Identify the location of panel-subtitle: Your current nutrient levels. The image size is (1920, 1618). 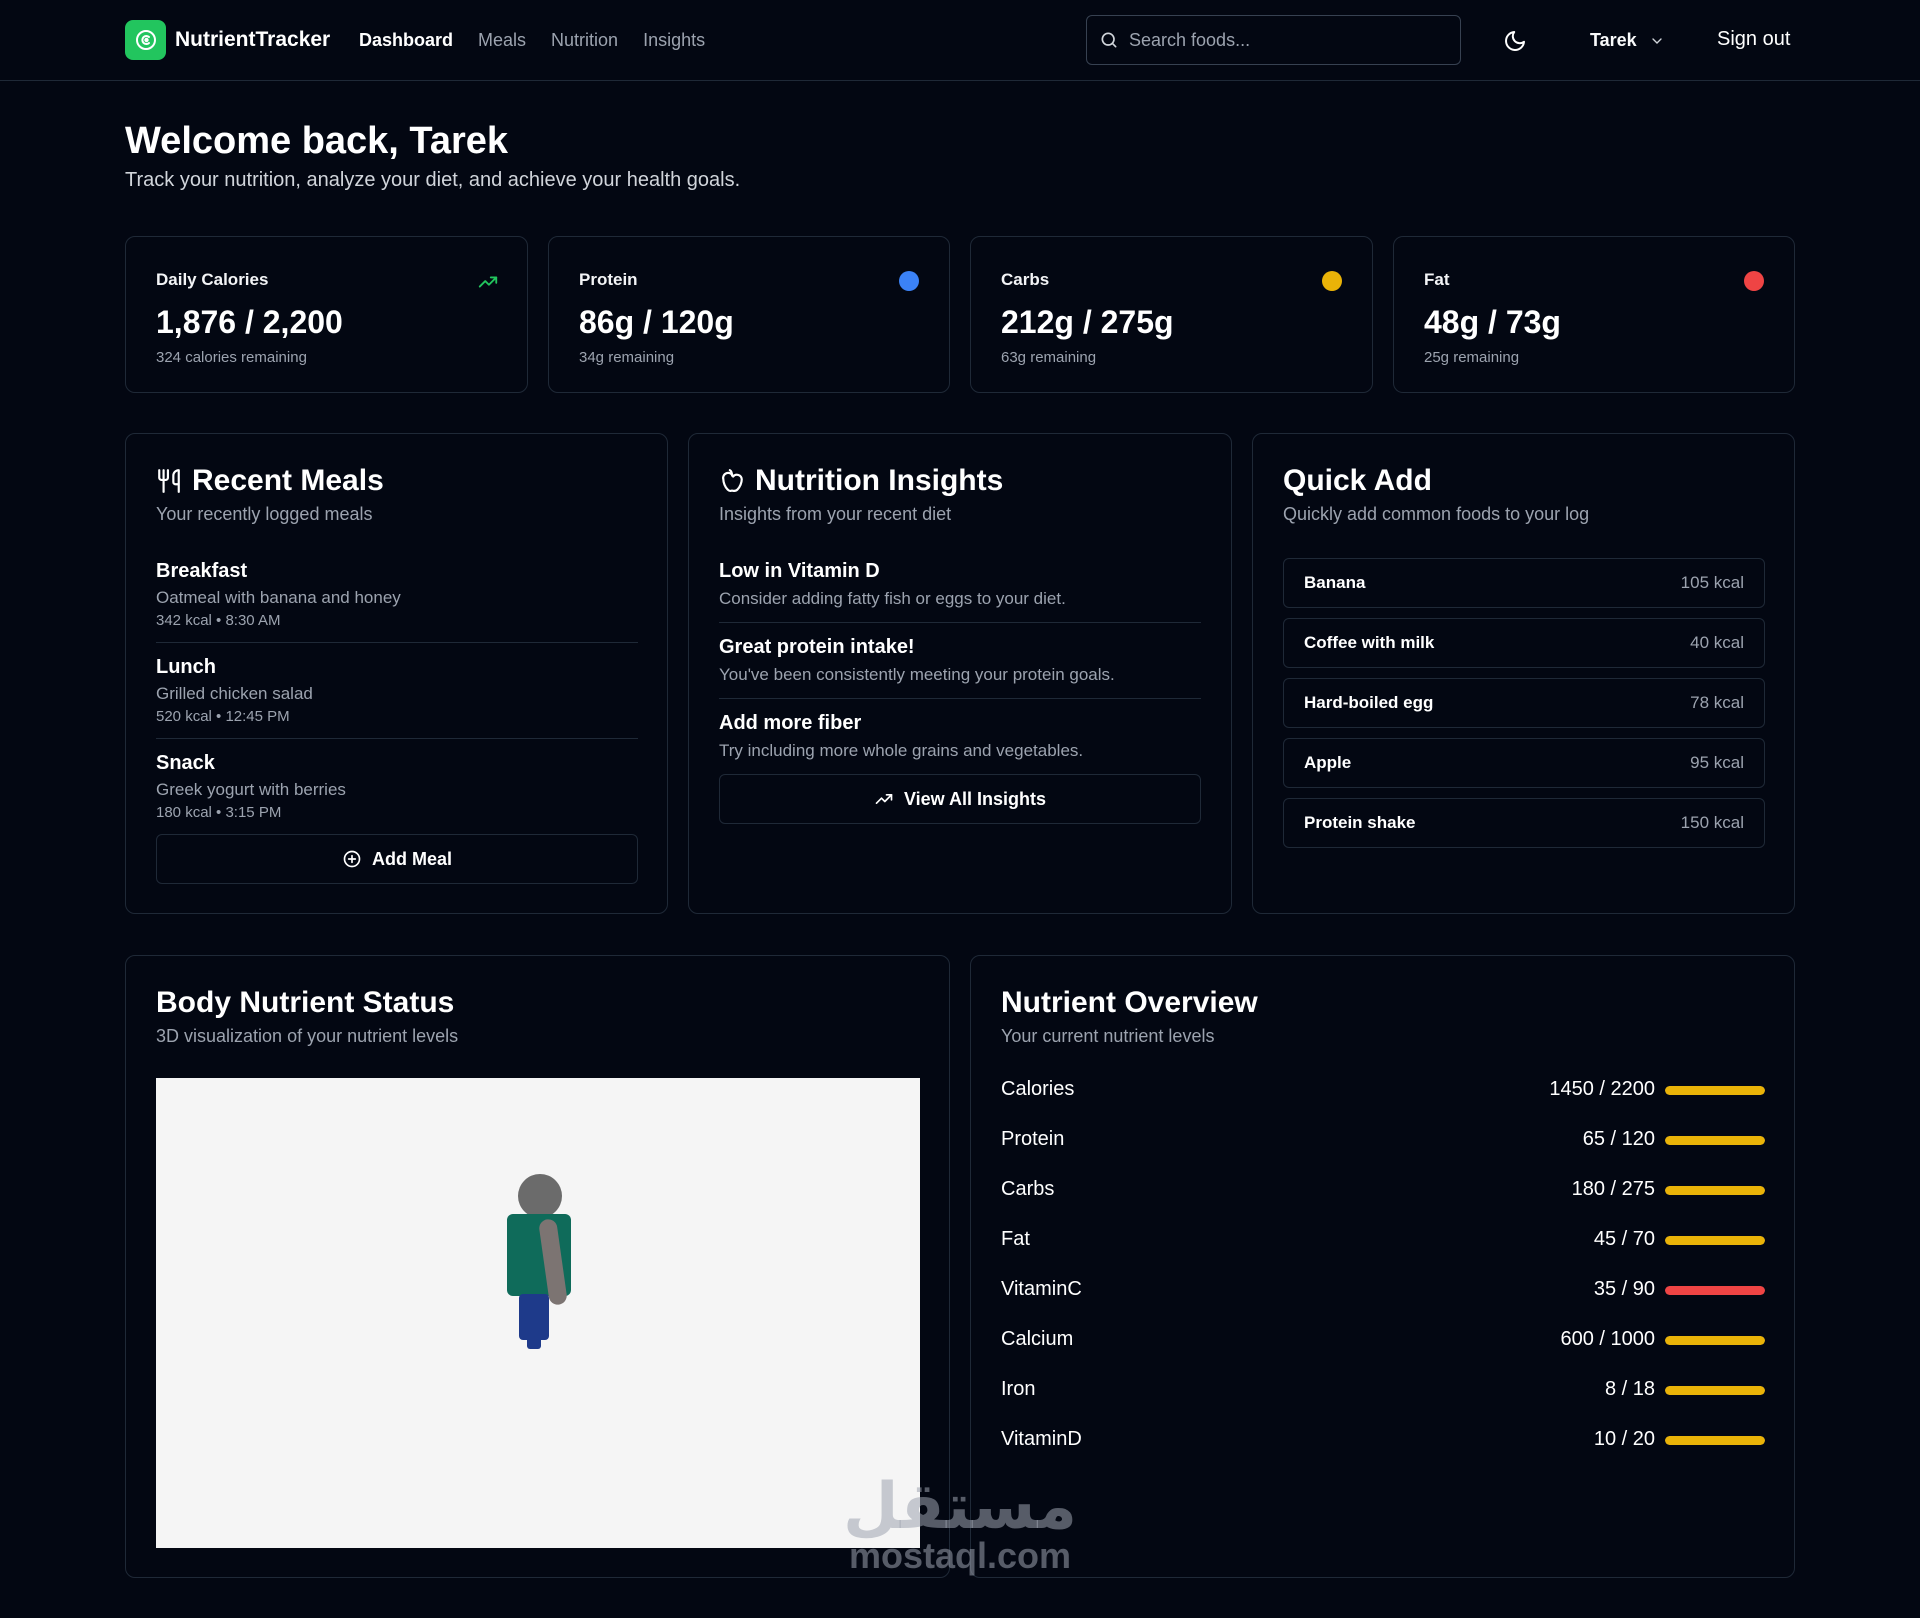
(1108, 1036).